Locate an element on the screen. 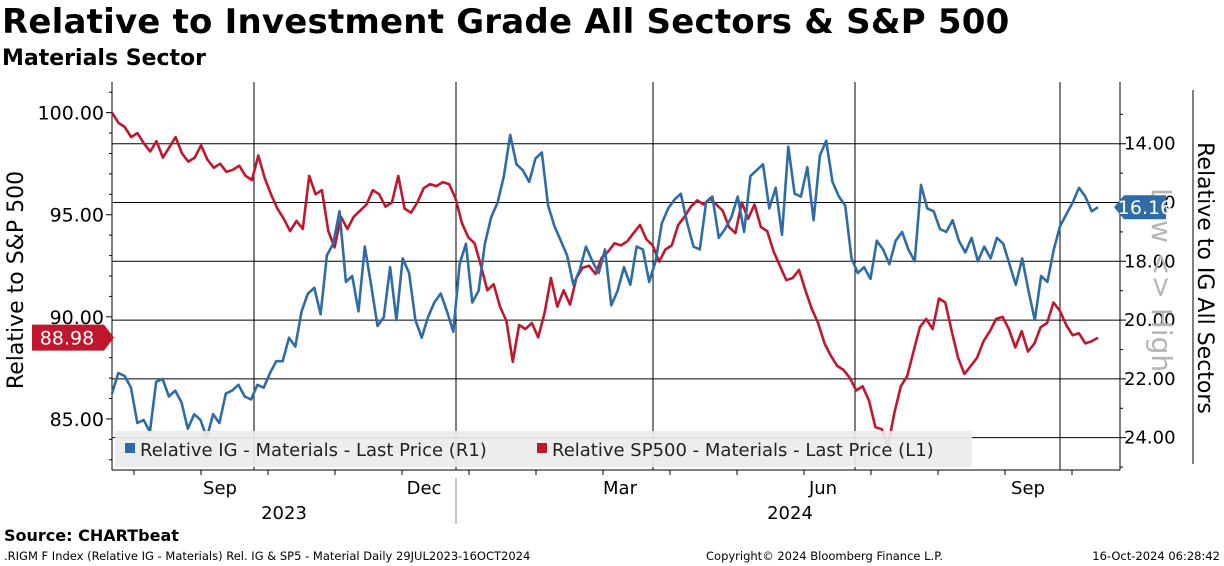 The height and width of the screenshot is (566, 1224). x-month-label: Jun is located at coordinates (822, 488).